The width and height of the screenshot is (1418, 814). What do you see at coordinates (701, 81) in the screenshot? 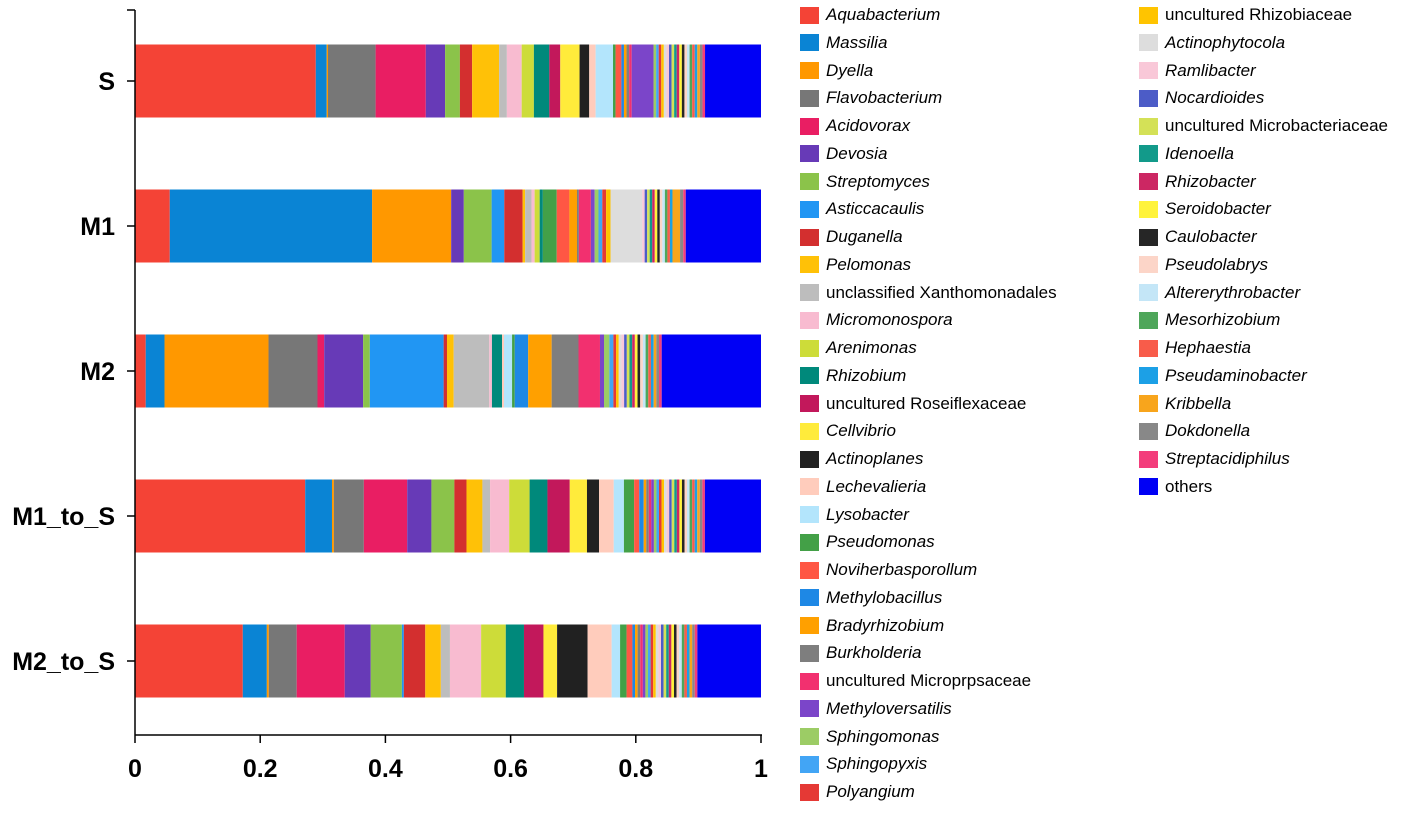
I see `bar-segment-s-dokdonella` at bounding box center [701, 81].